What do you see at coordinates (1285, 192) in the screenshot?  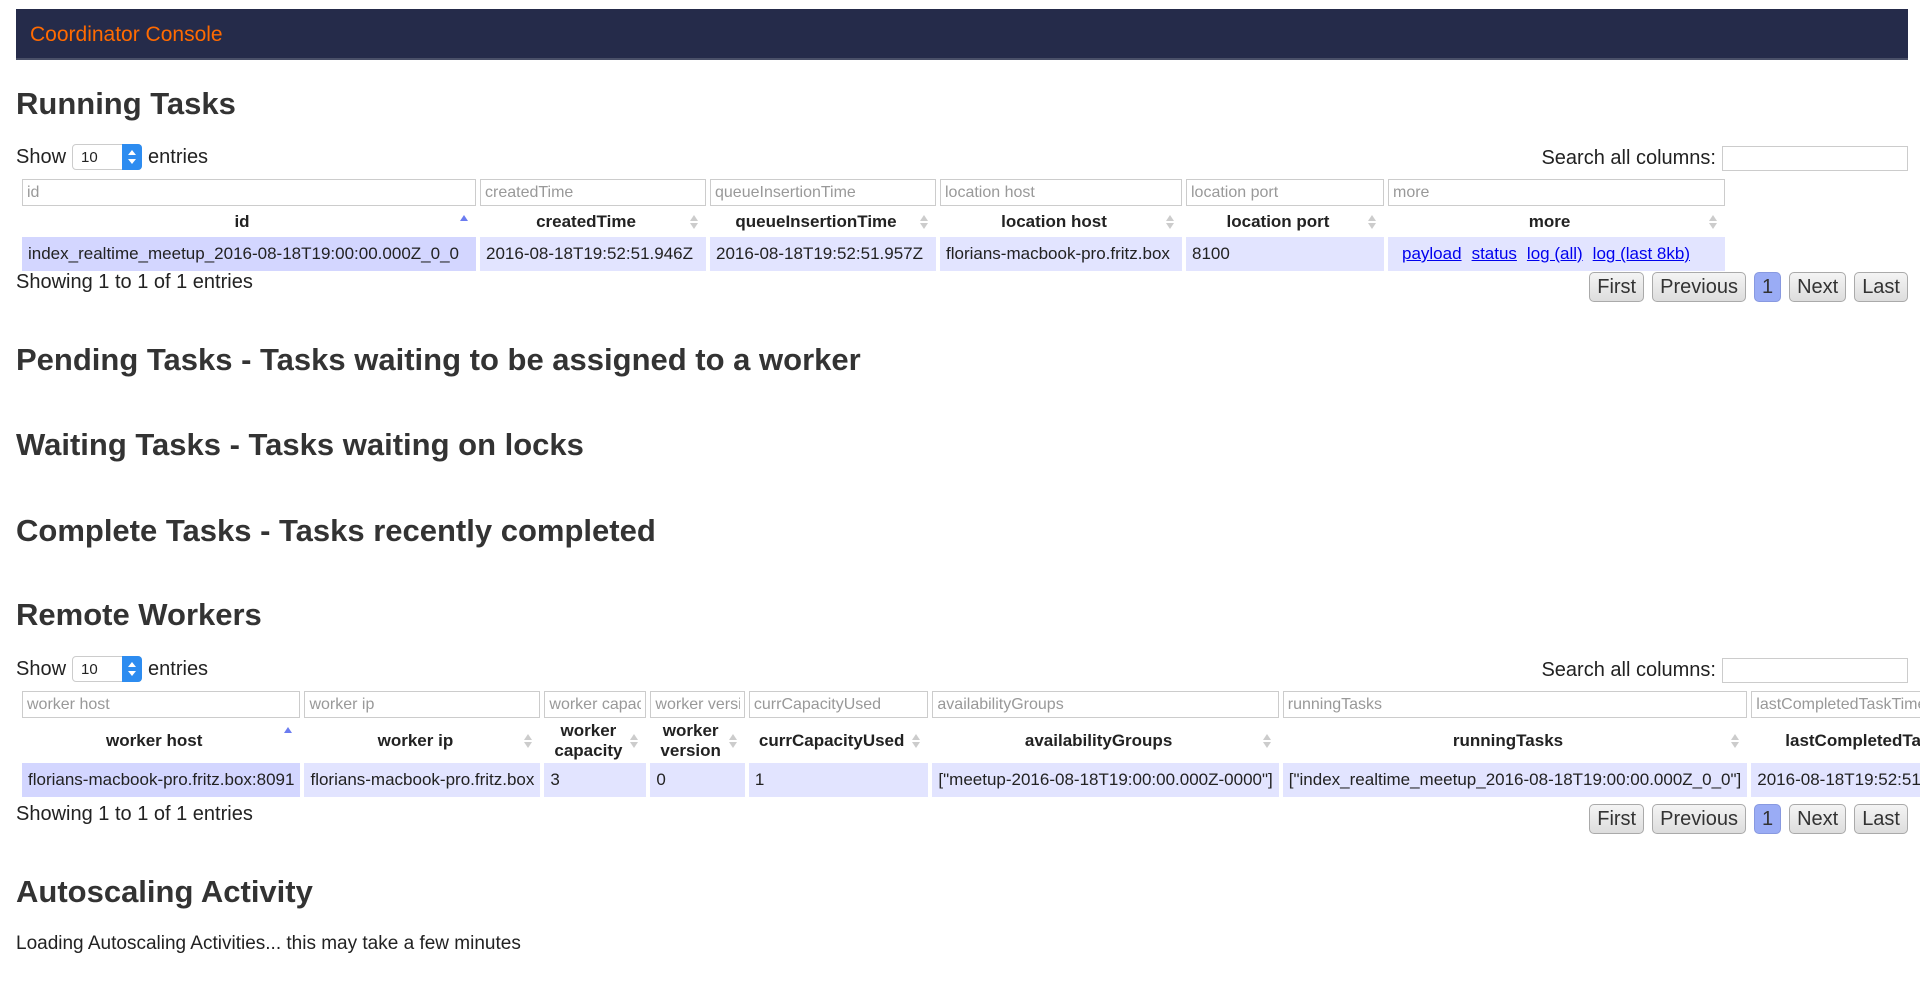 I see `filter-location-port` at bounding box center [1285, 192].